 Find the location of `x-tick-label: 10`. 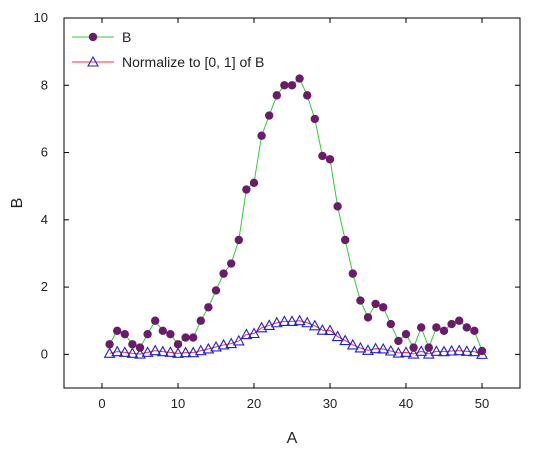

x-tick-label: 10 is located at coordinates (178, 403).